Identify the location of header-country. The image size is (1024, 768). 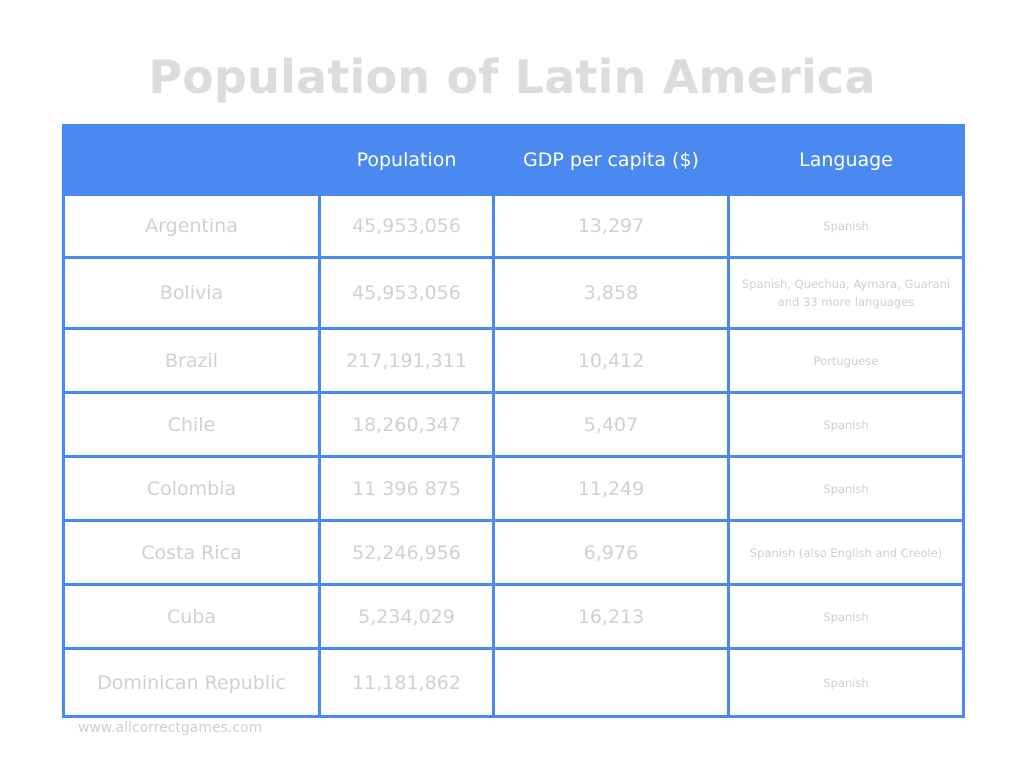
(191, 160).